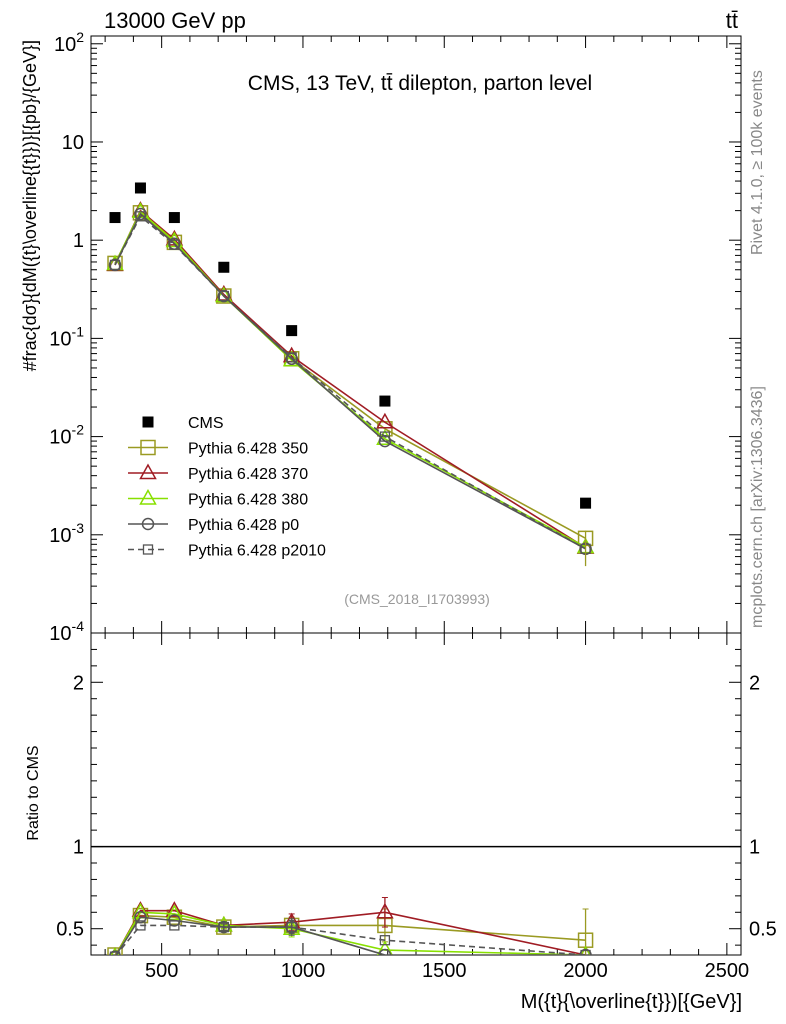 The height and width of the screenshot is (1024, 786). What do you see at coordinates (257, 551) in the screenshot?
I see `legend-label: Pythia 6.428 p2010` at bounding box center [257, 551].